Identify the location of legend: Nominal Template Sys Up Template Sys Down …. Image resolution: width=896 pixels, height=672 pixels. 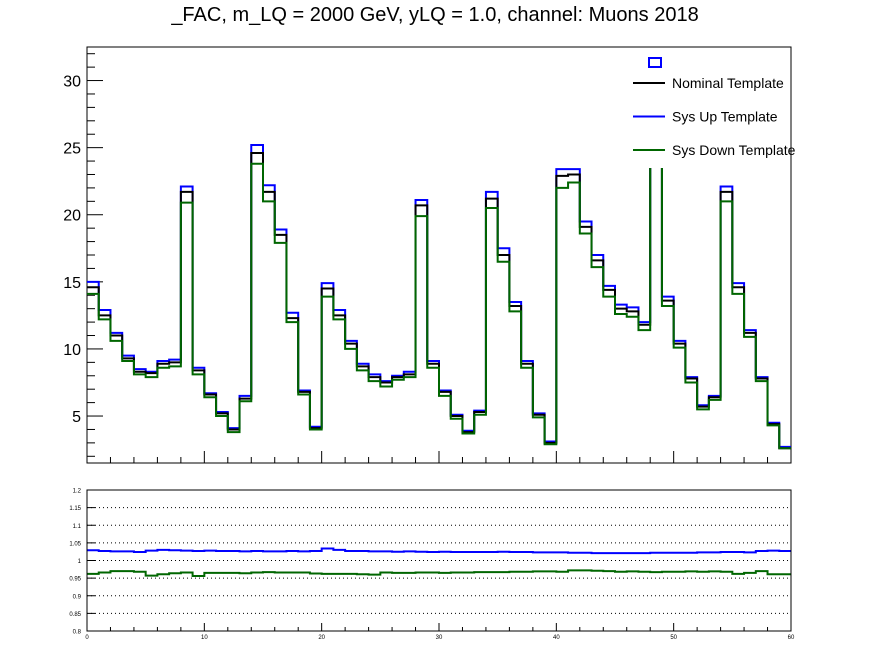
(709, 108).